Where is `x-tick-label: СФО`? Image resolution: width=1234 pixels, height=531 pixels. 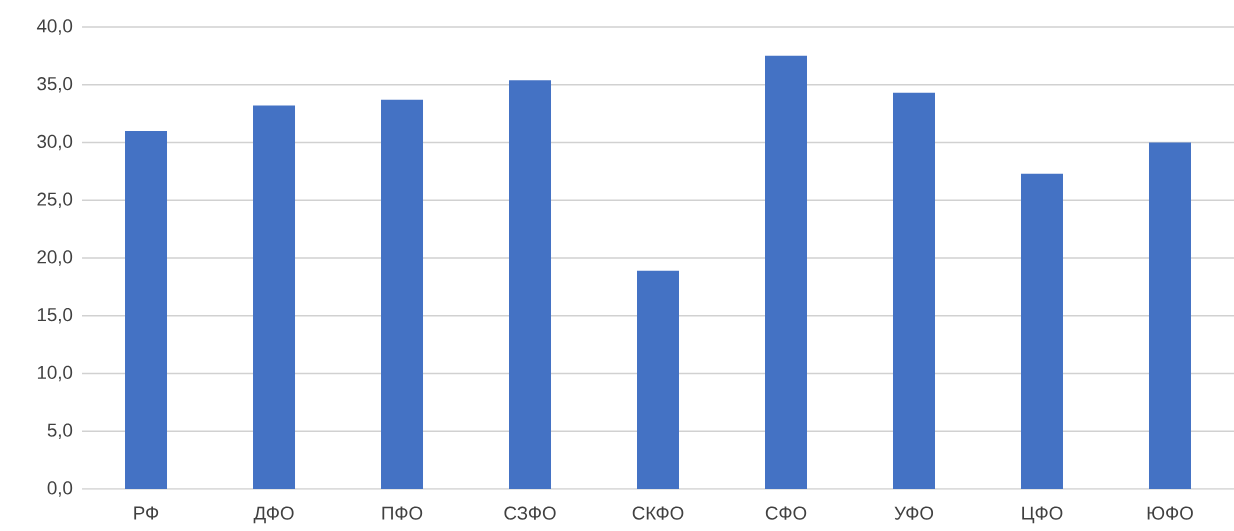 x-tick-label: СФО is located at coordinates (786, 513).